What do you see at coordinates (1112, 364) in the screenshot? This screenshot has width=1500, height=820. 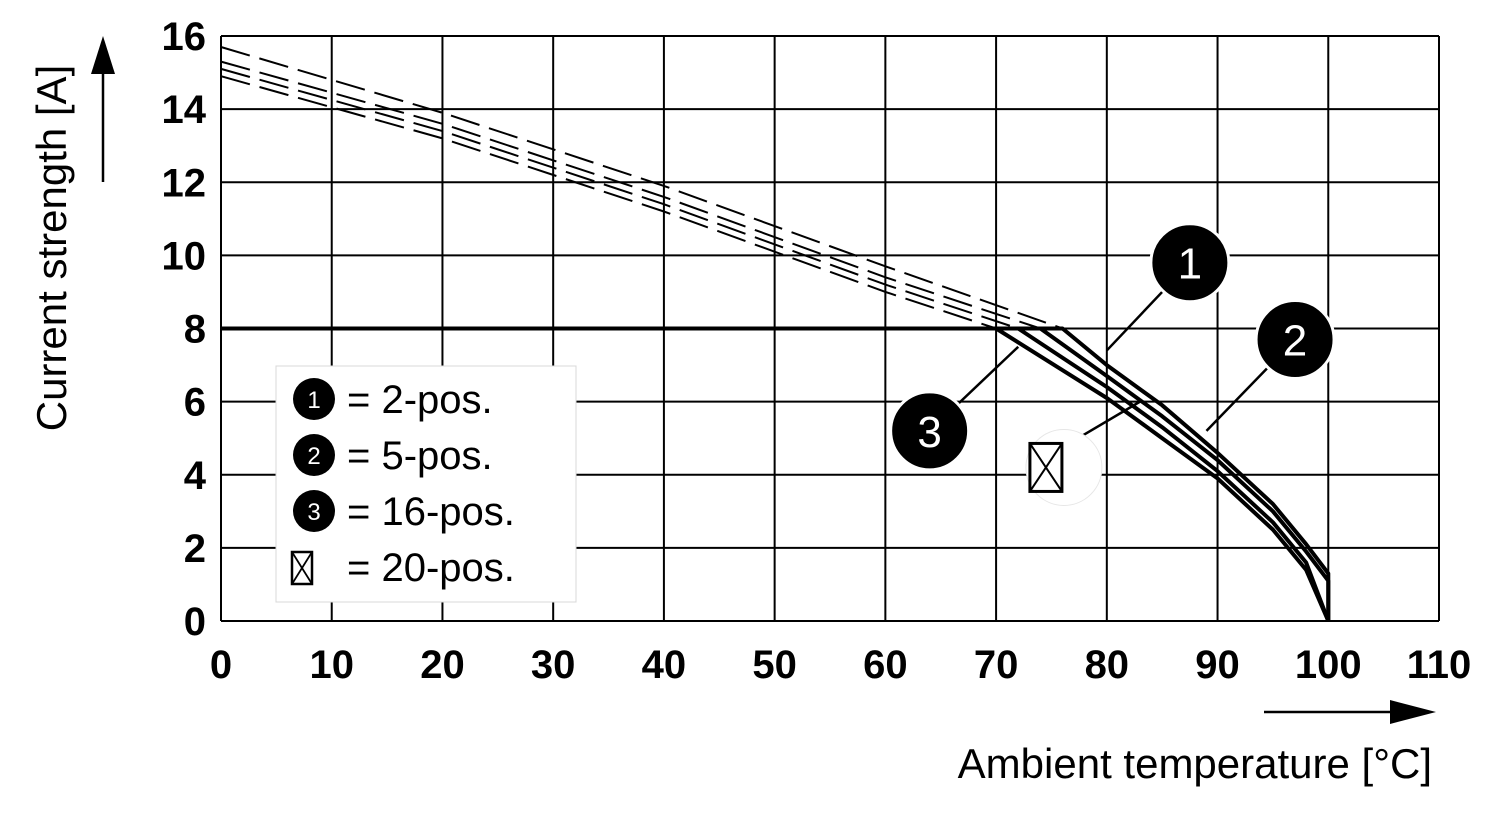 I see `callouts: 1 2 3` at bounding box center [1112, 364].